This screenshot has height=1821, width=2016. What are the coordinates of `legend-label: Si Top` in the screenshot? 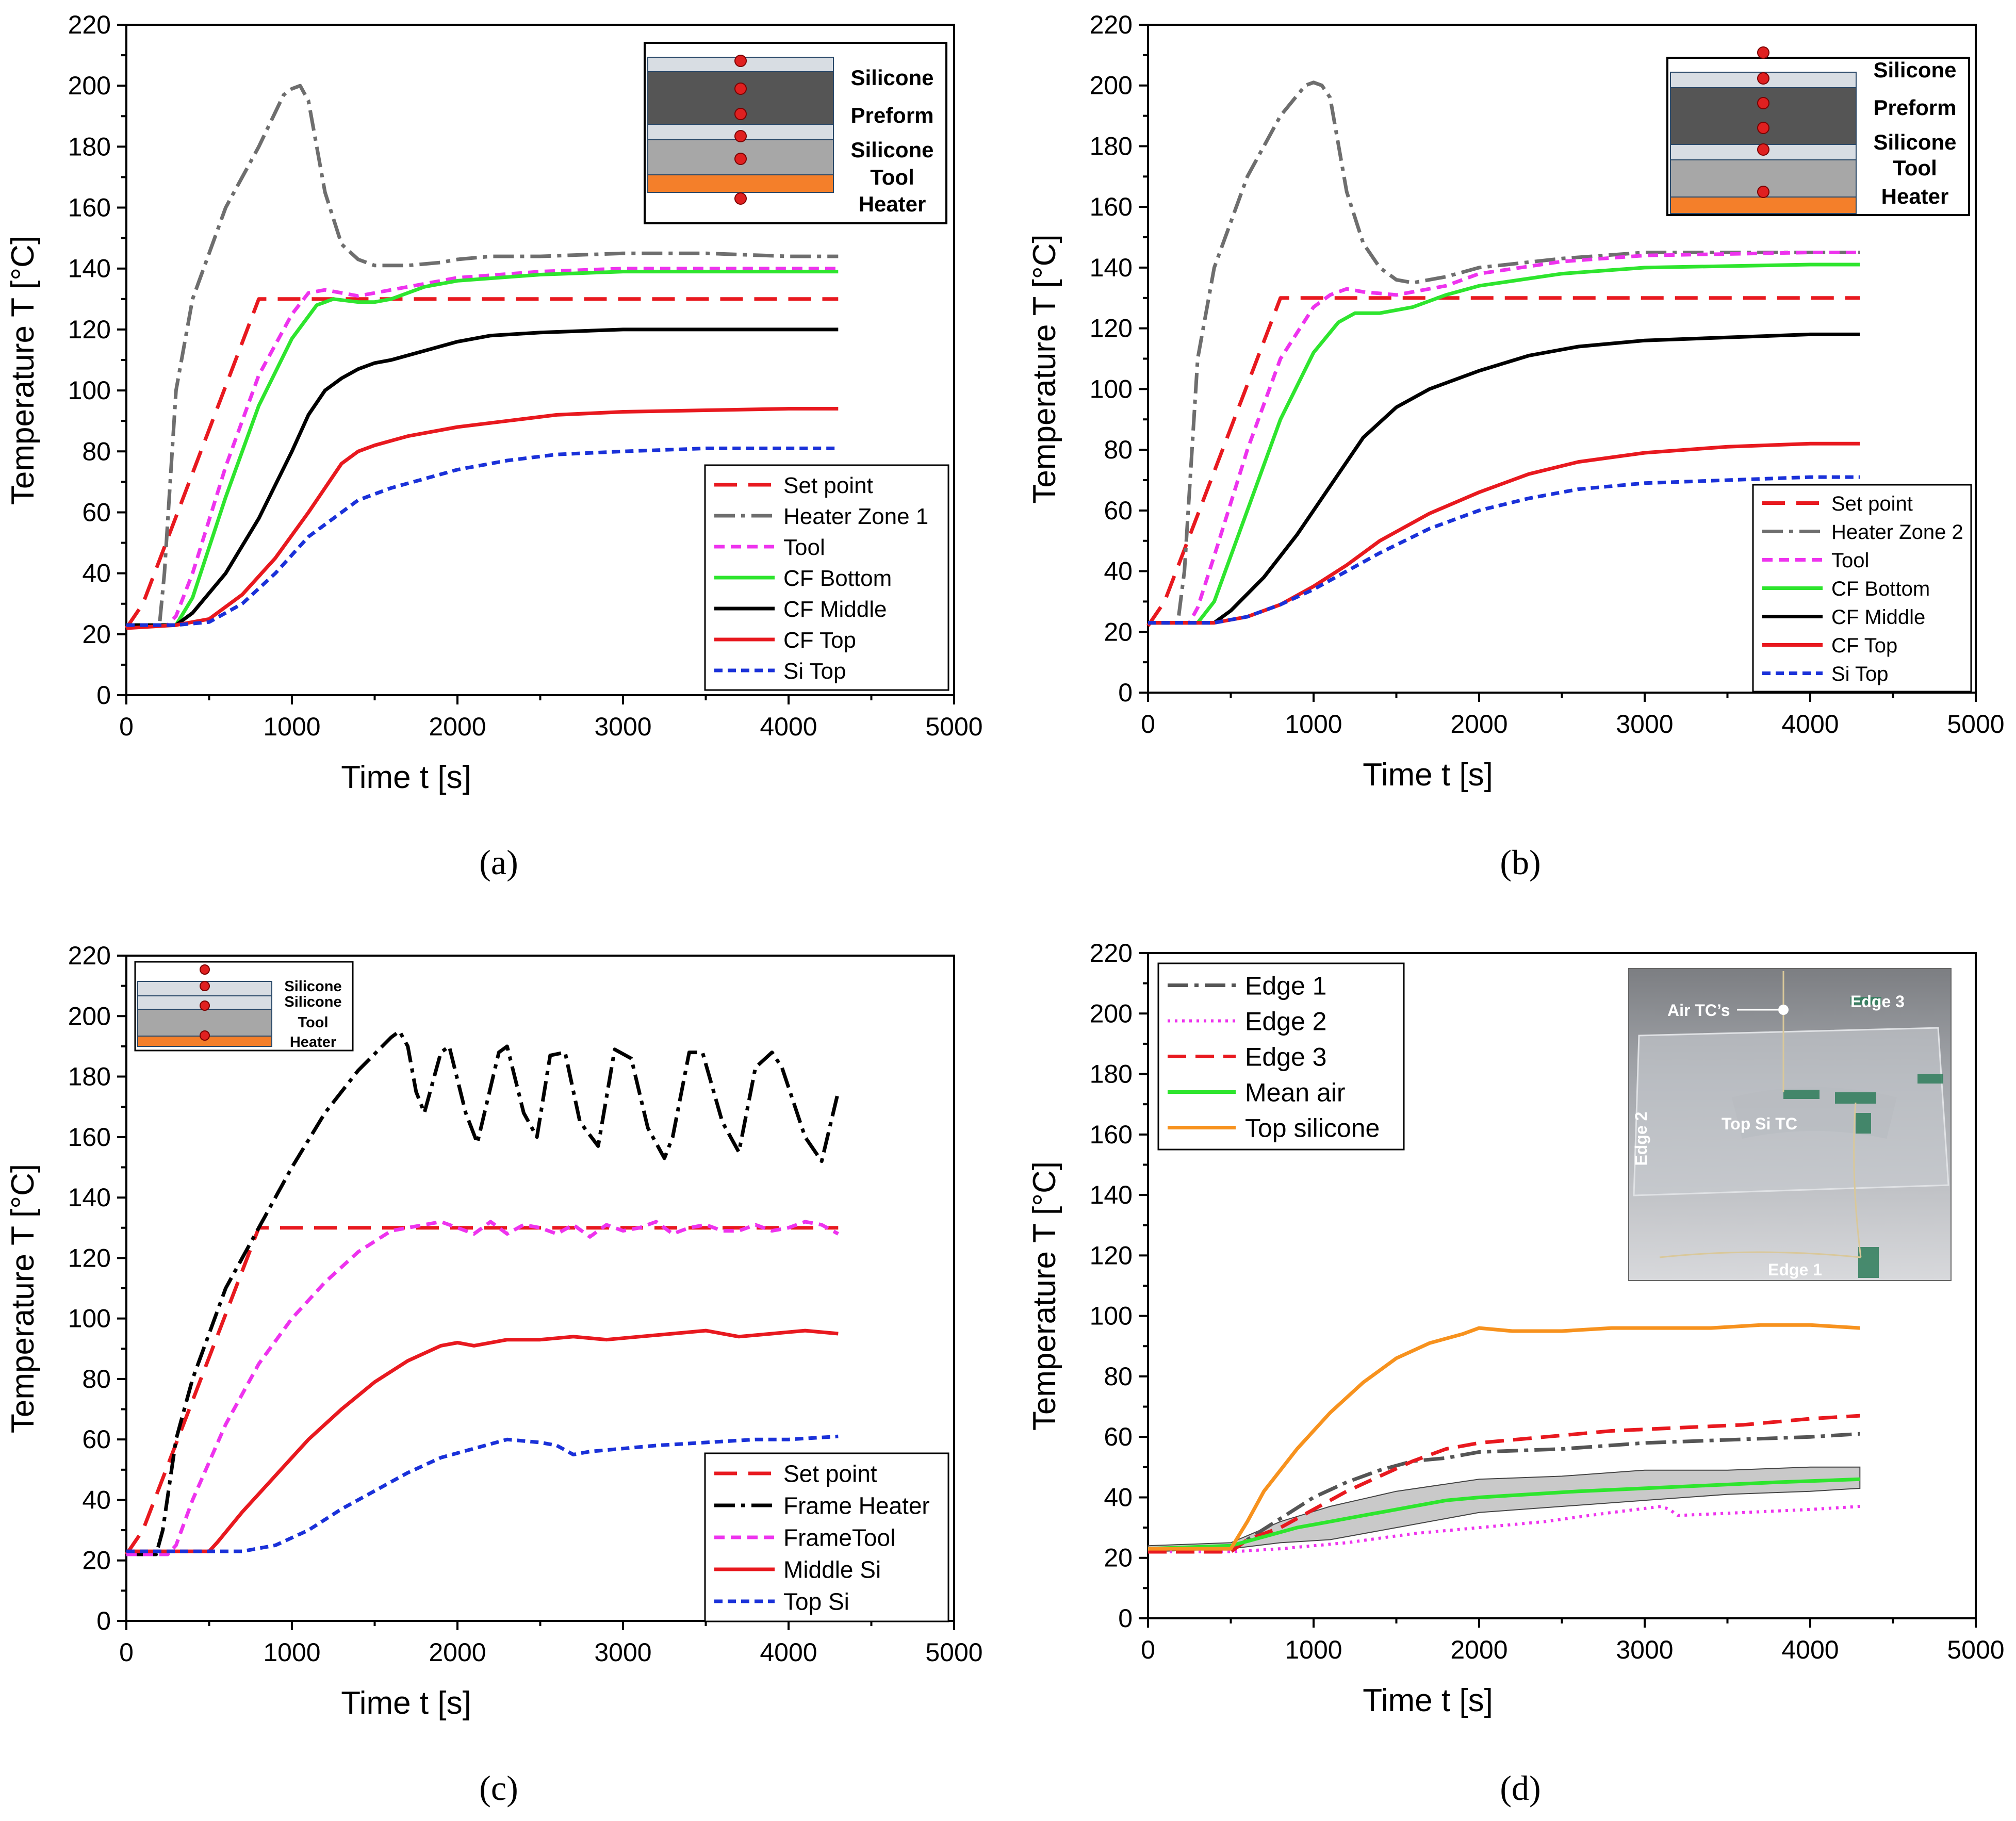 It's located at (1859, 674).